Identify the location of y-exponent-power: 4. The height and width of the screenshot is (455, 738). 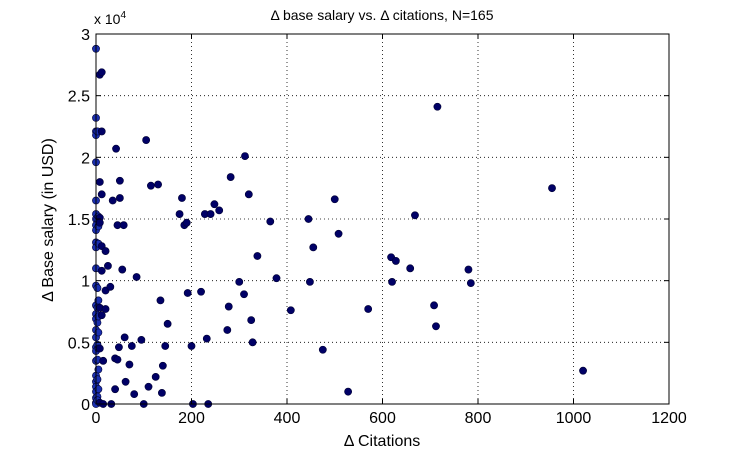
(123, 15).